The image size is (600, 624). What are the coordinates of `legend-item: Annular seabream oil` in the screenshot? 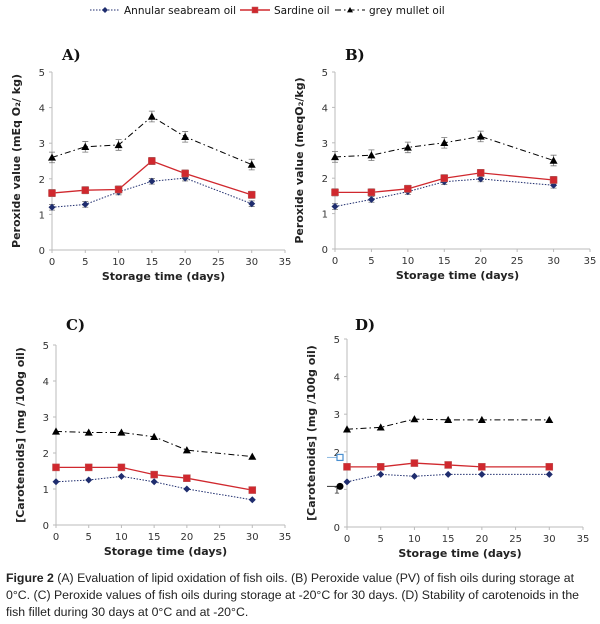 It's located at (163, 11).